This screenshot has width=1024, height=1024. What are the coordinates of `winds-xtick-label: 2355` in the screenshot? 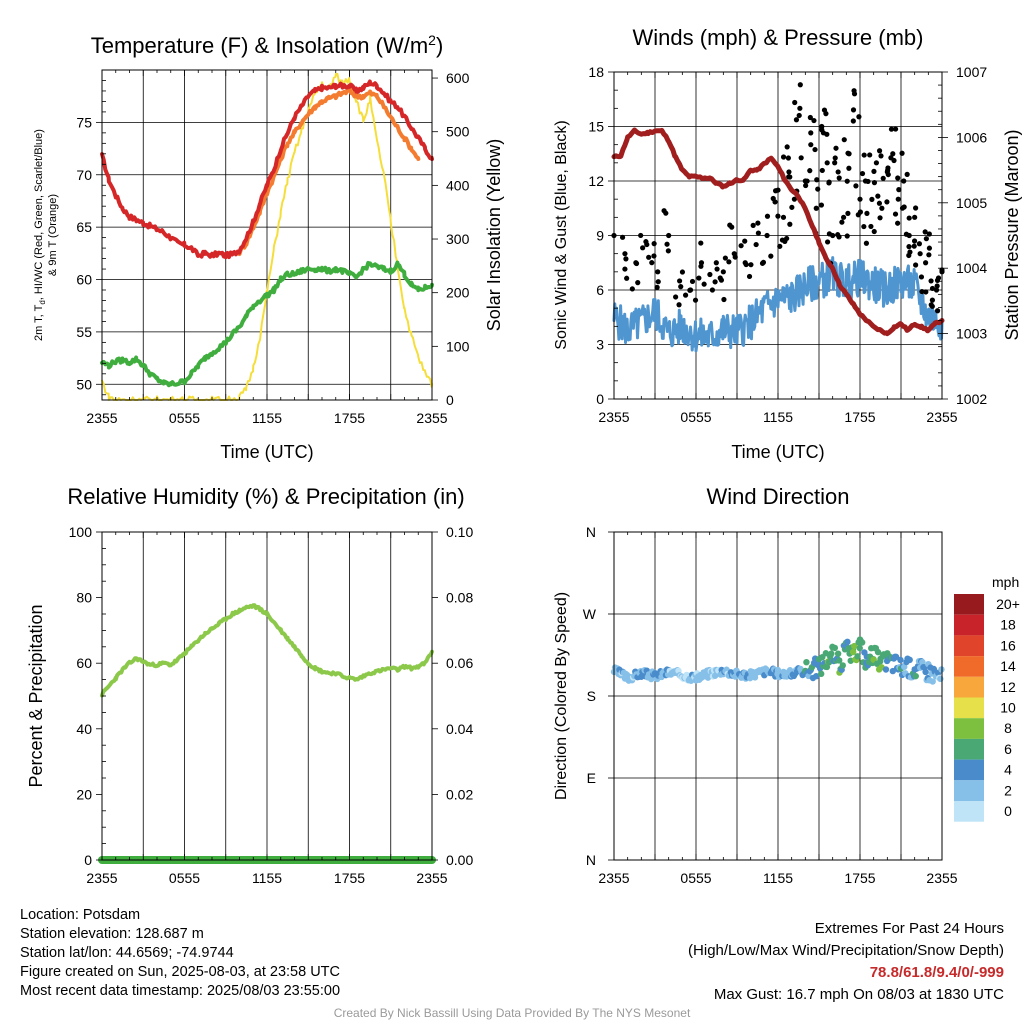 It's located at (941, 417).